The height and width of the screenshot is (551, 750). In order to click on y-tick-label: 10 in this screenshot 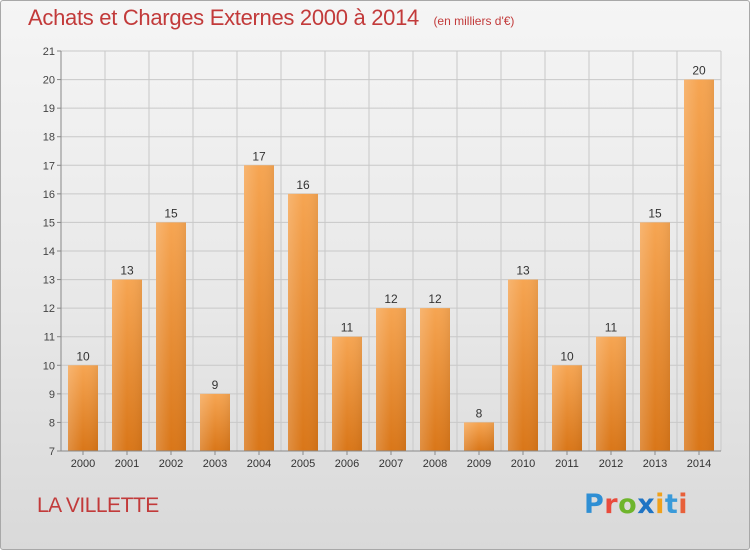, I will do `click(49, 366)`.